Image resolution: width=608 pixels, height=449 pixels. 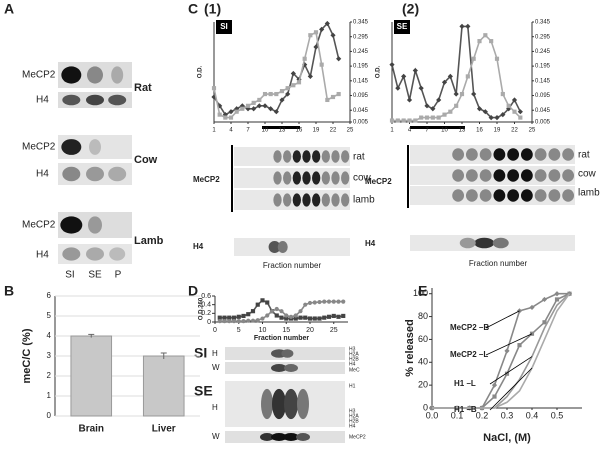 What do you see at coordinates (587, 174) in the screenshot?
I see `species-label: cow` at bounding box center [587, 174].